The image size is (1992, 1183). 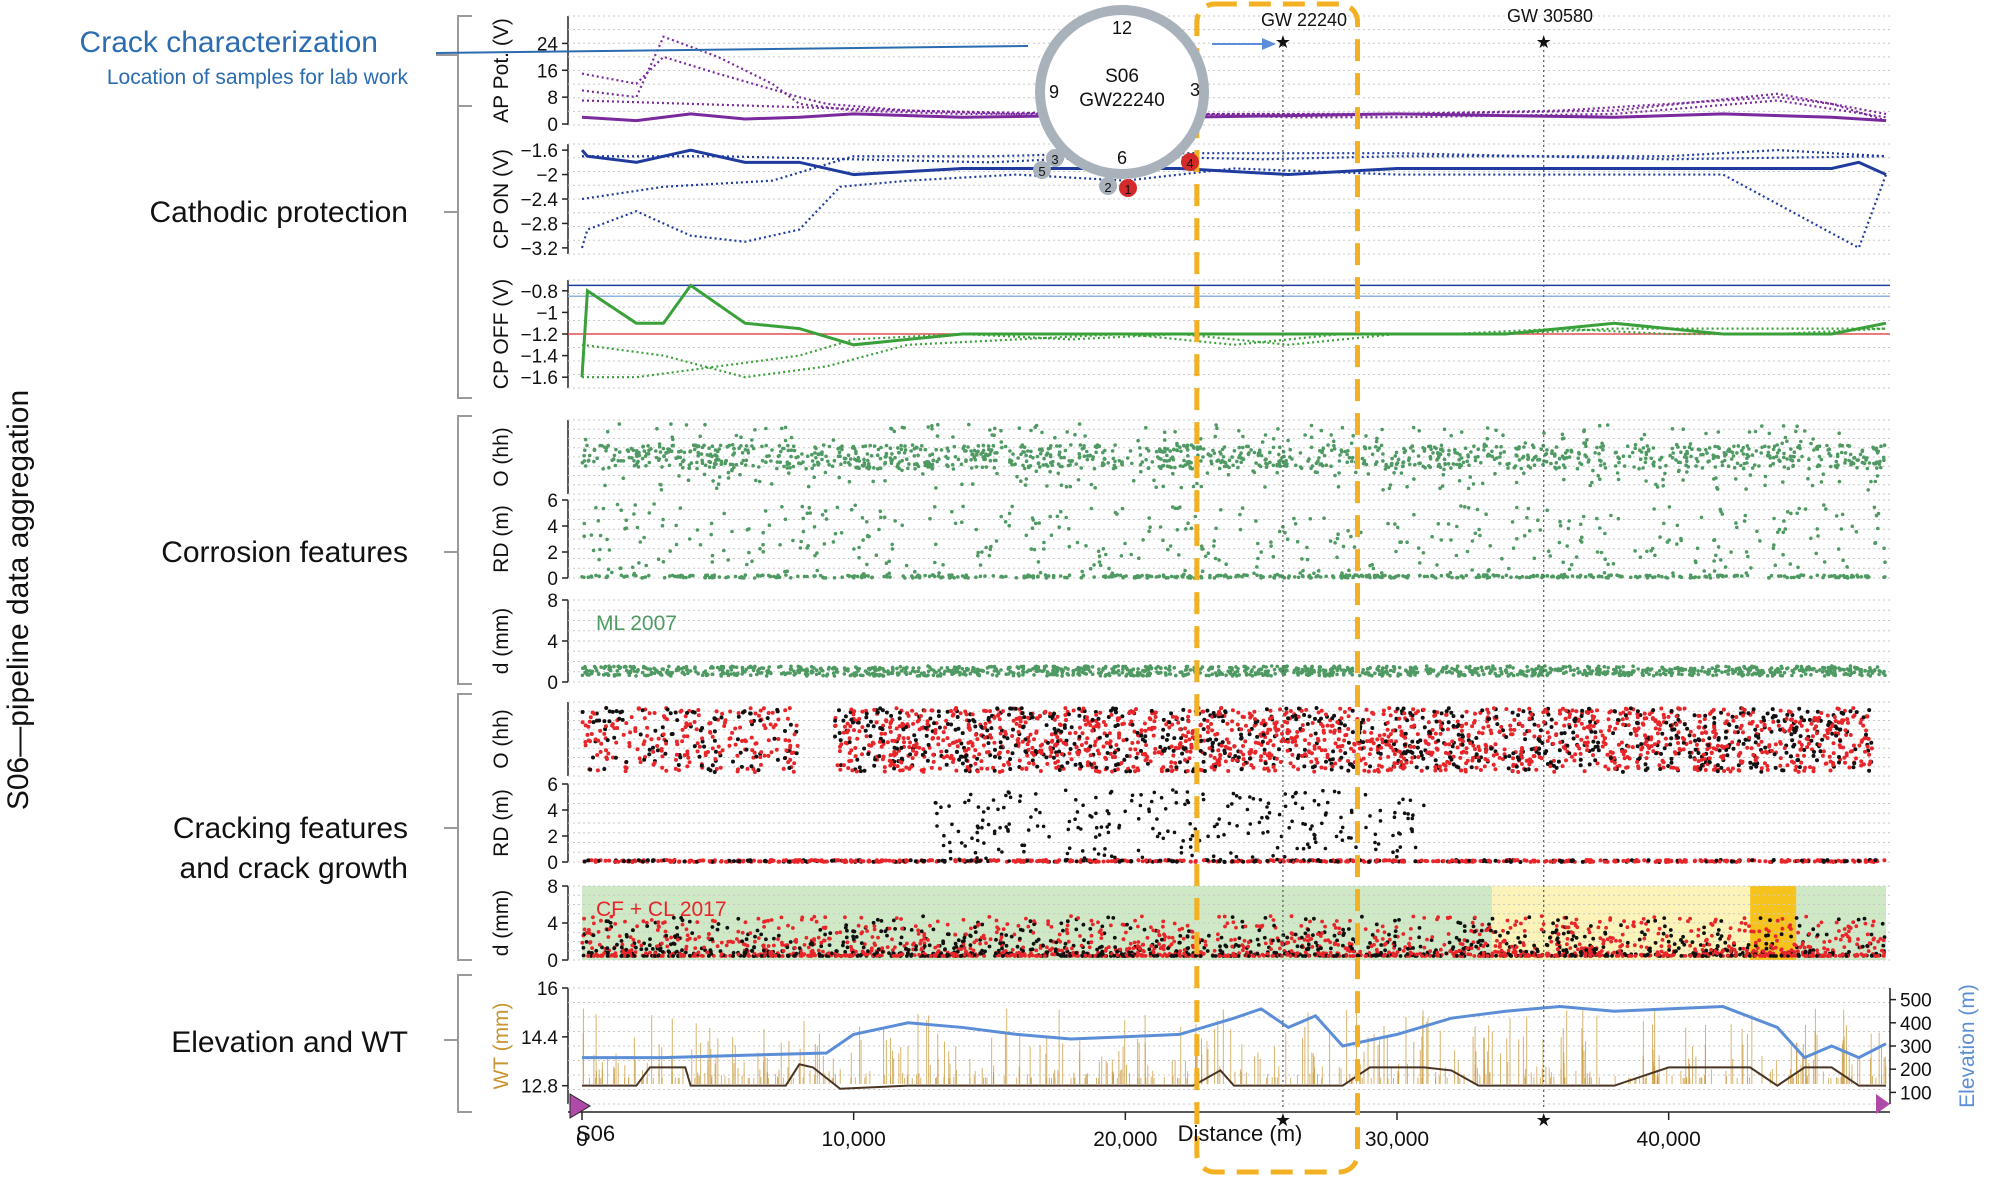 What do you see at coordinates (552, 501) in the screenshot?
I see `panel-4-ytick-label: 6` at bounding box center [552, 501].